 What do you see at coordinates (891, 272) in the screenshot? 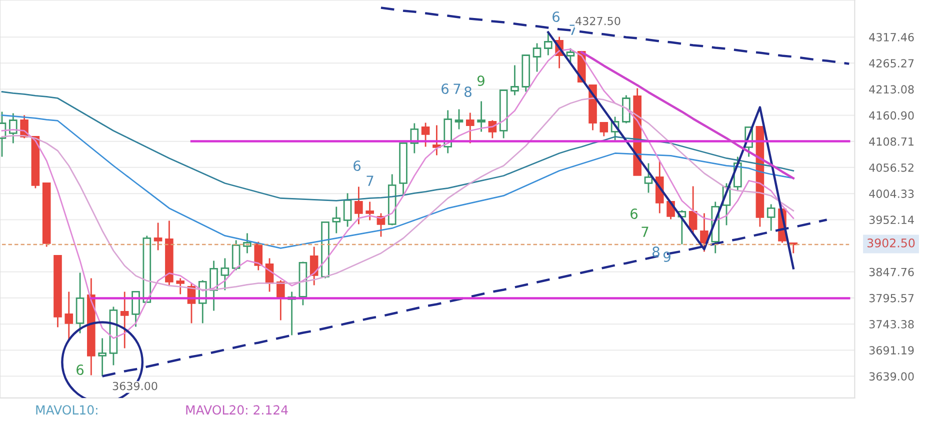
I see `y-tick-label: 3847.76` at bounding box center [891, 272].